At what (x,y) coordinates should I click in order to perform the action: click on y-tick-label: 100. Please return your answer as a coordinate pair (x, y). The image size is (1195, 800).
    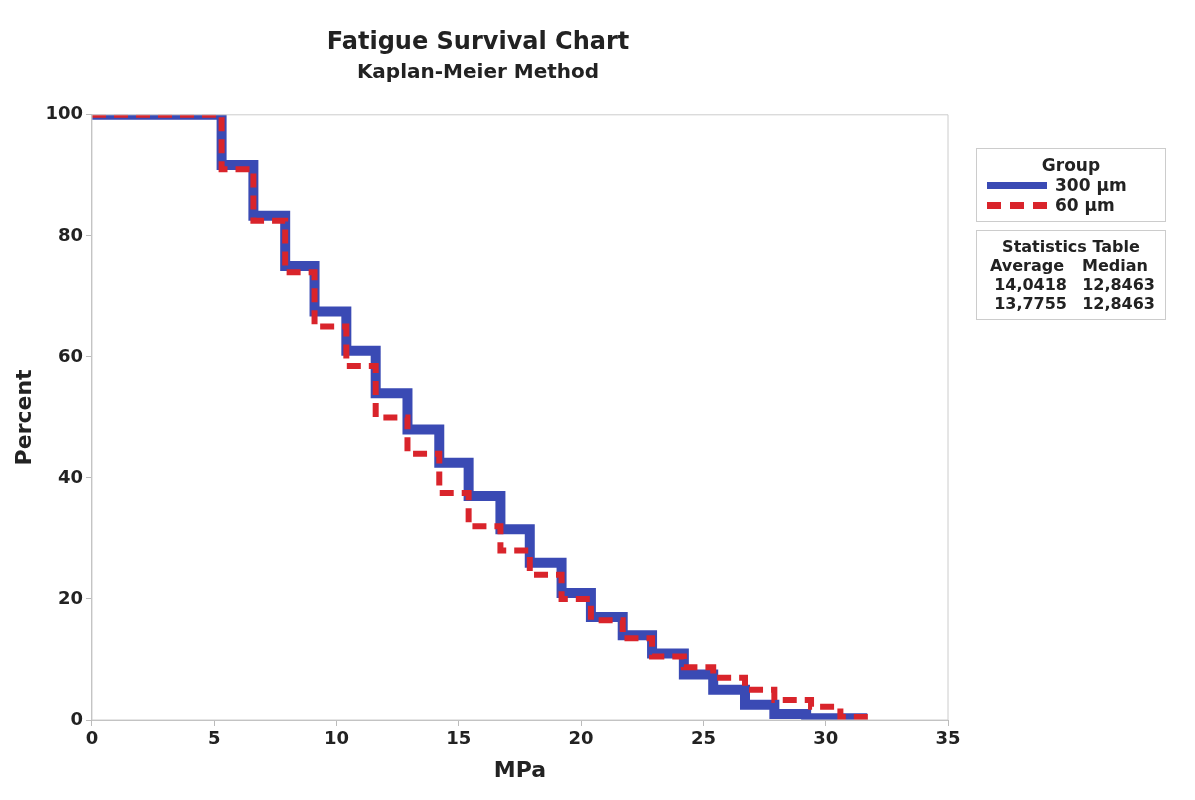
    Looking at the image, I should click on (64, 113).